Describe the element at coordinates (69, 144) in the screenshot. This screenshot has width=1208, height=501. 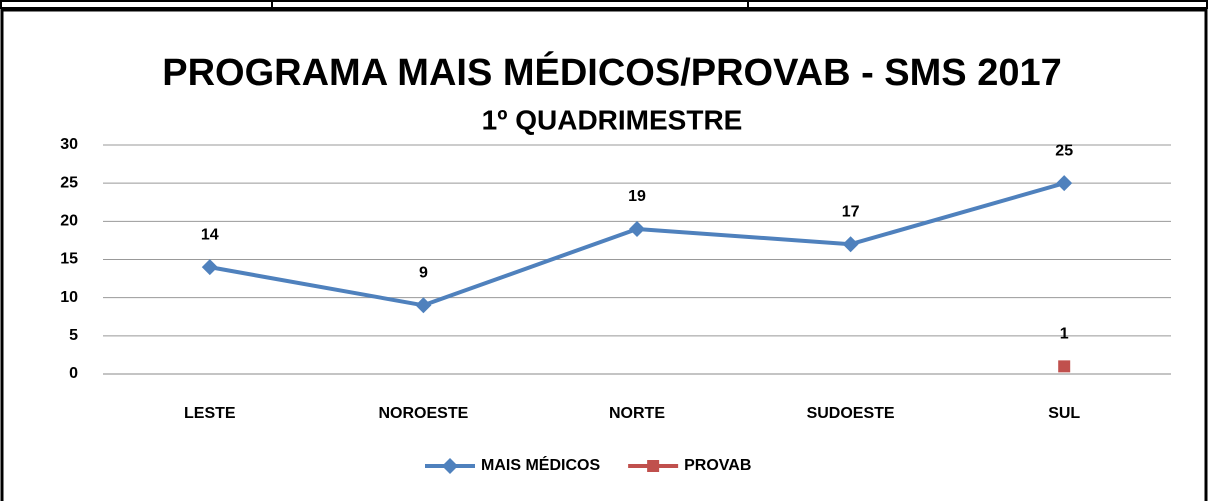
I see `y-tick-label: 30` at that location.